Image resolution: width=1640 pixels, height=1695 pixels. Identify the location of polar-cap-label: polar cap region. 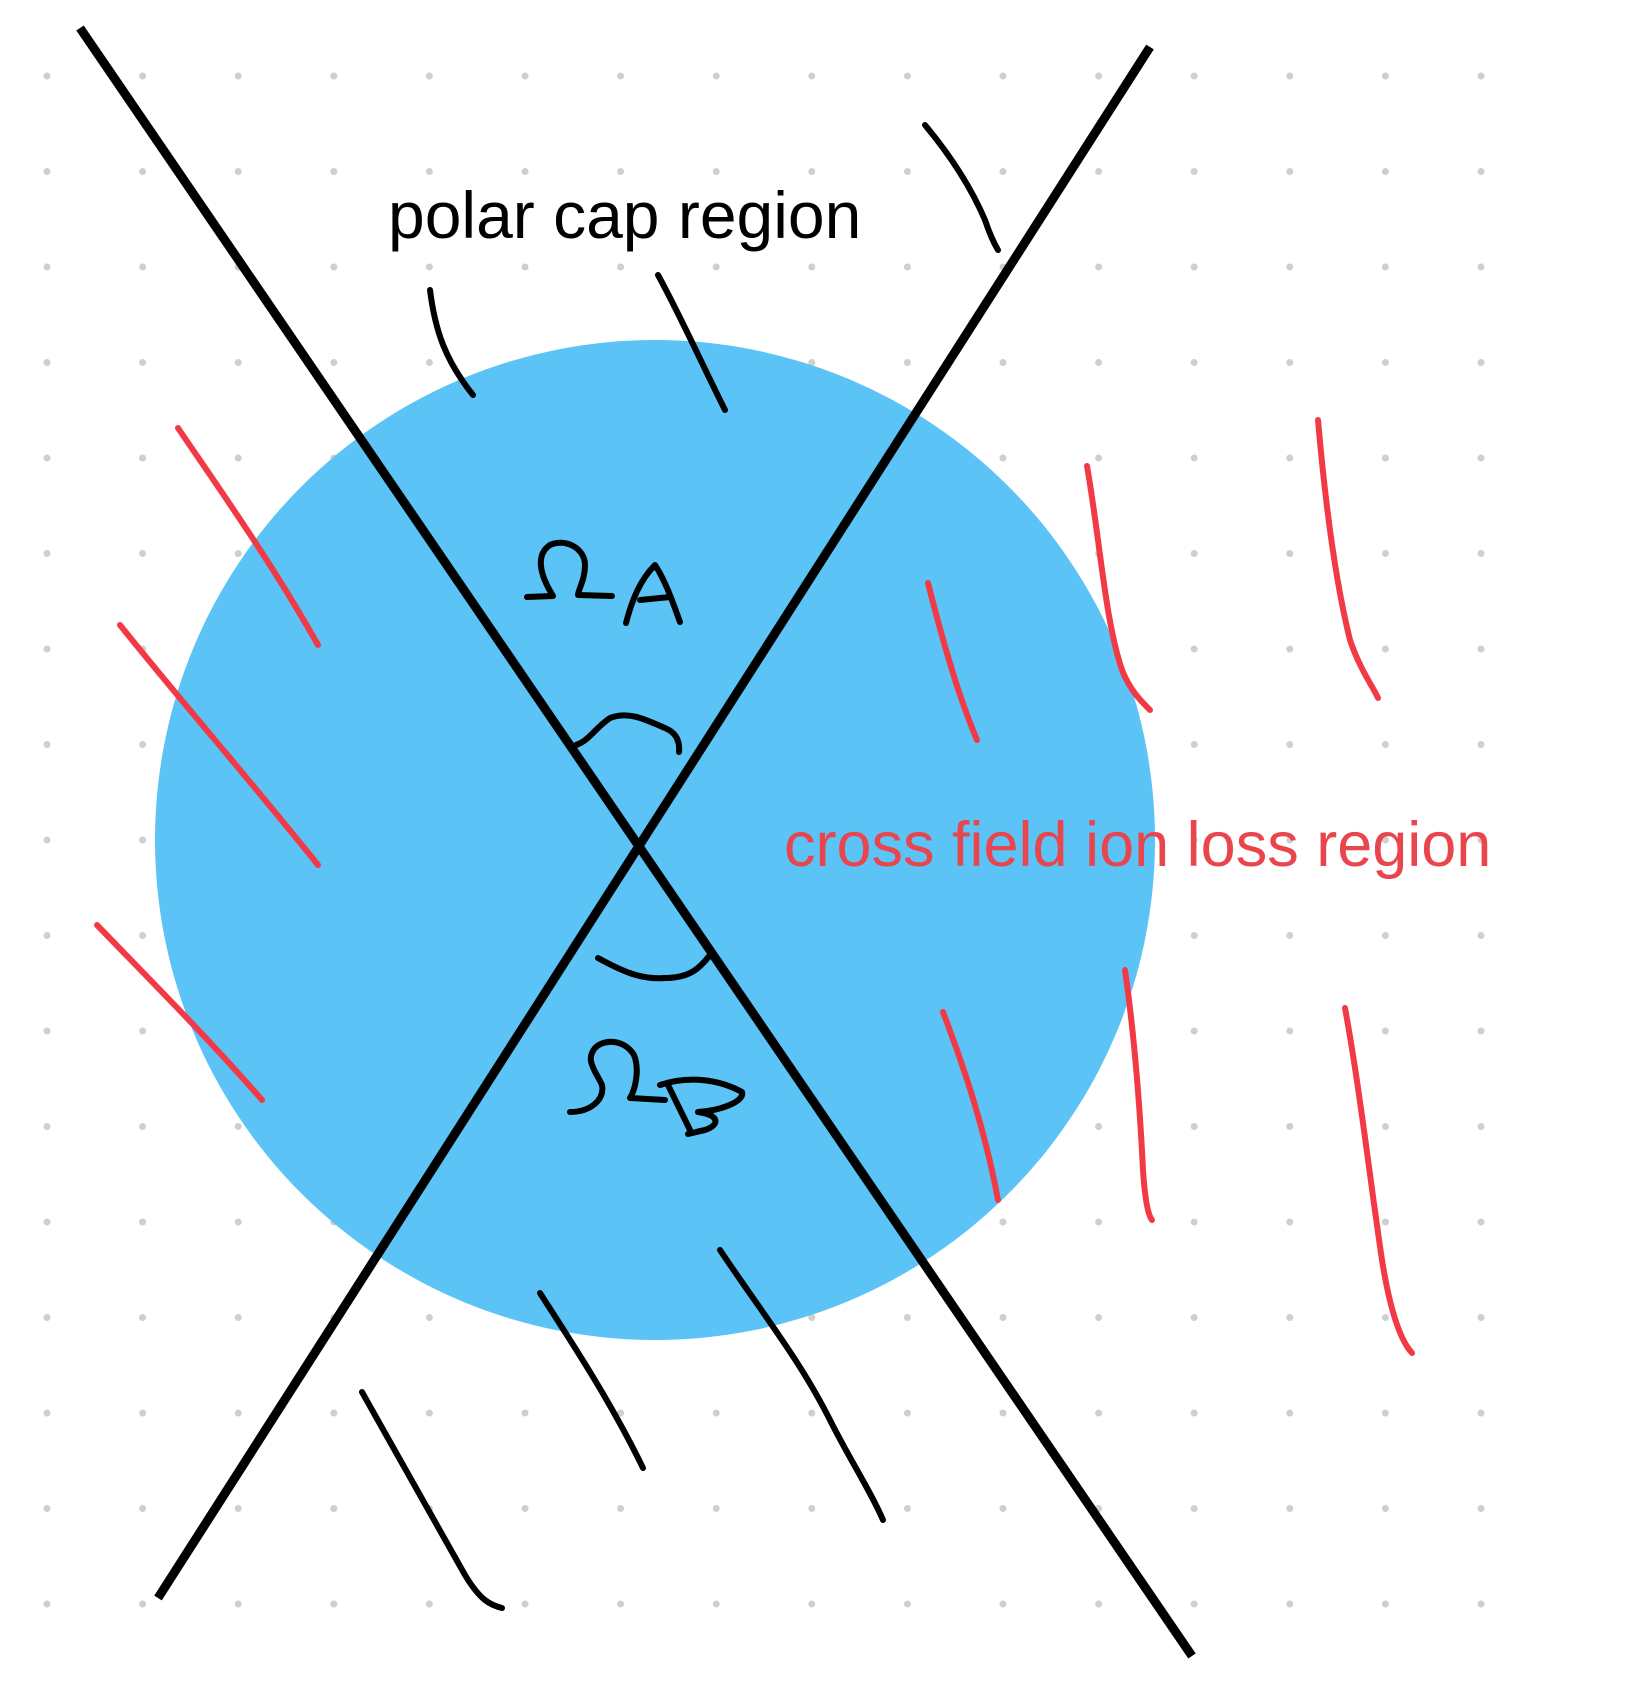
(624, 215).